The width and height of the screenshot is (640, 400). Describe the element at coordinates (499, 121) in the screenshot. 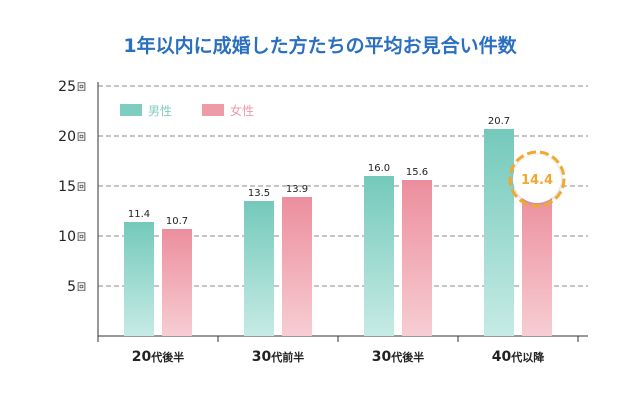

I see `data-label: 20.7` at that location.